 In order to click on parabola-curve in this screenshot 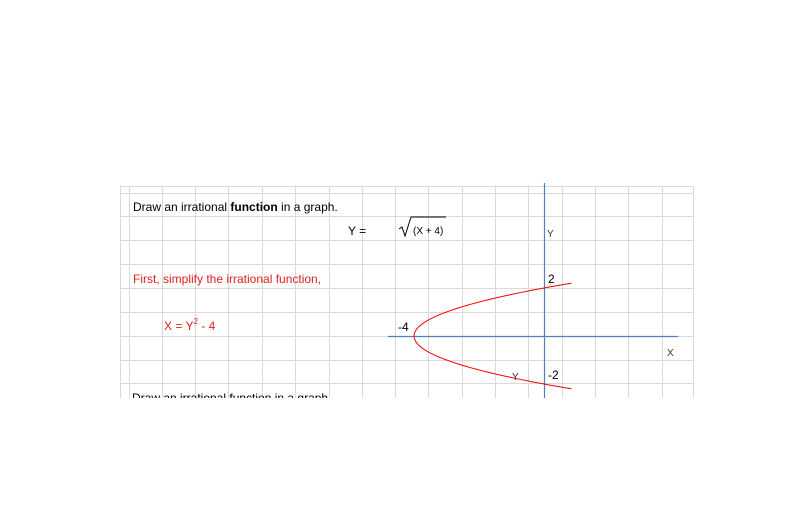, I will do `click(492, 336)`.